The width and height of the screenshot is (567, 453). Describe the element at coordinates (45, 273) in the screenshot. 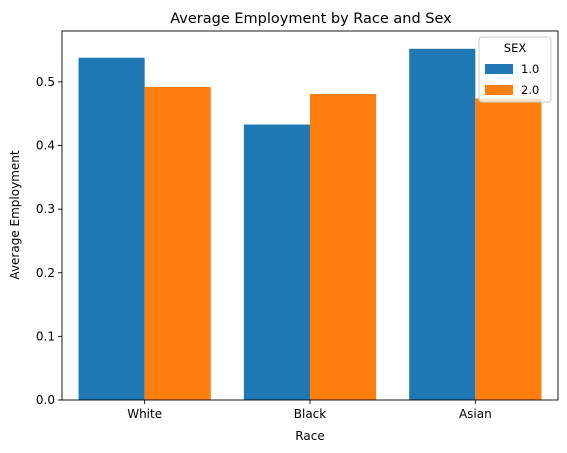

I see `y-tick-label: 0.2` at that location.